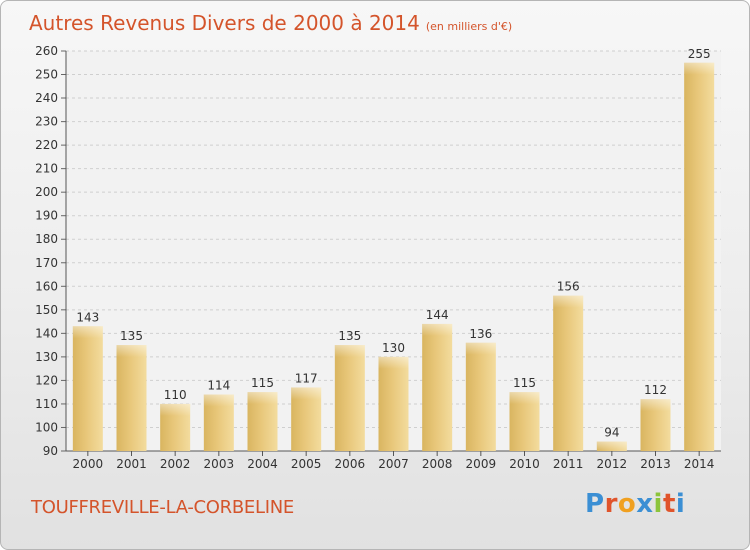 The height and width of the screenshot is (550, 750). I want to click on y-tick-label: 190, so click(46, 216).